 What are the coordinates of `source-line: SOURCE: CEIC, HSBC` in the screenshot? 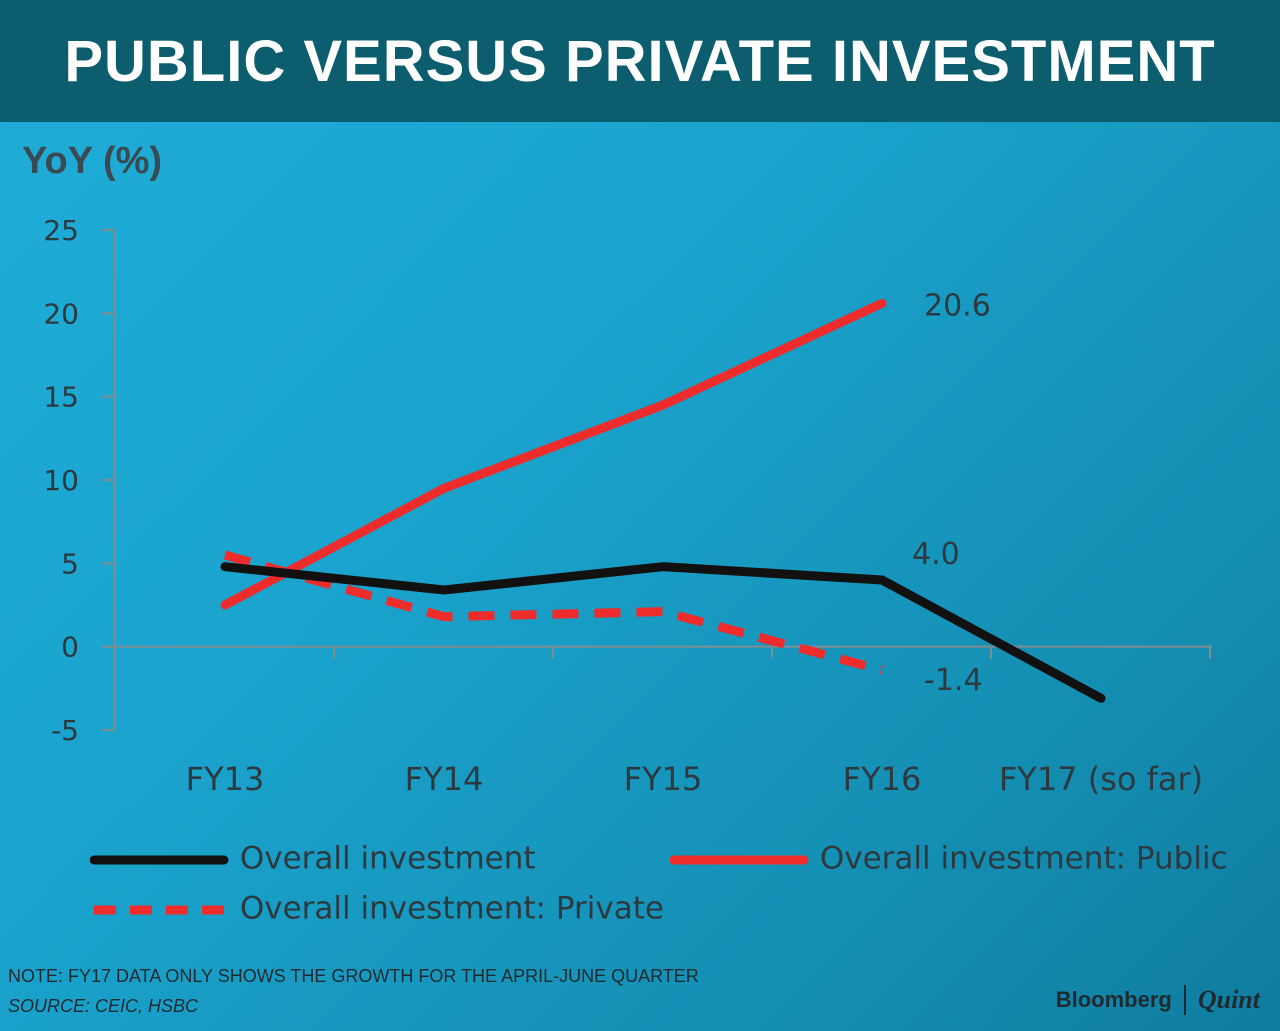 It's located at (103, 1006).